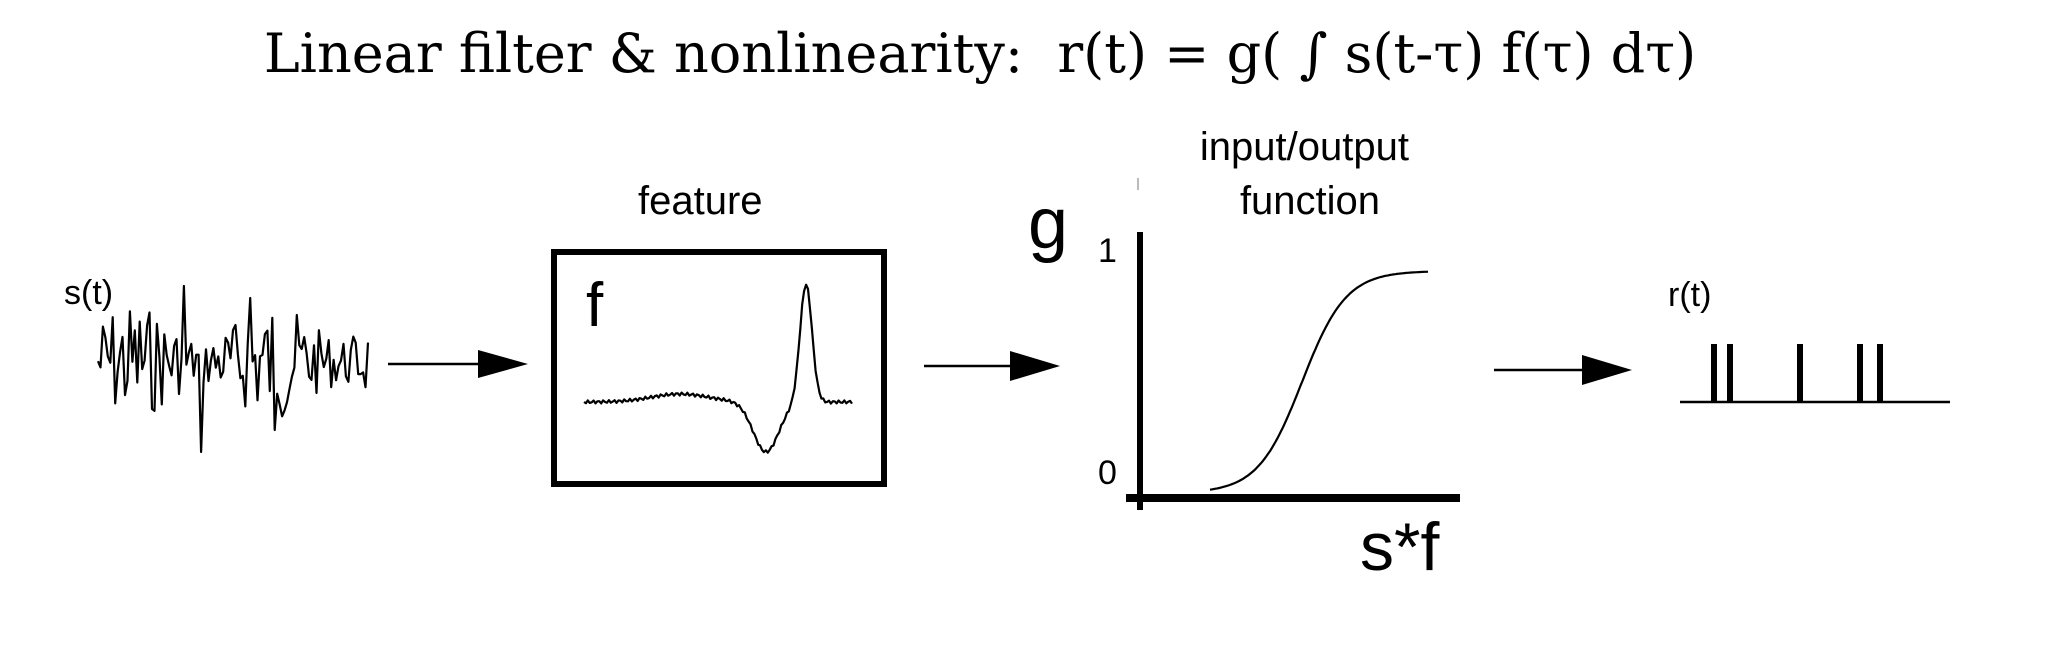 This screenshot has height=670, width=2056. I want to click on response-label: r(t), so click(1689, 295).